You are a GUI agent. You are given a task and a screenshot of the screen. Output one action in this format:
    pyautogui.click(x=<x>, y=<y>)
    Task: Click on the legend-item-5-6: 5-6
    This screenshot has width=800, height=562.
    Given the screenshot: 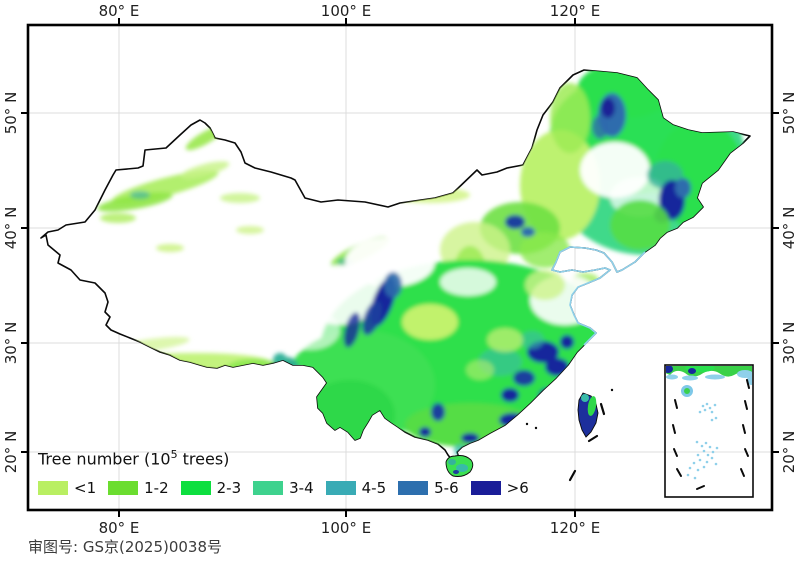 What is the action you would take?
    pyautogui.click(x=428, y=488)
    